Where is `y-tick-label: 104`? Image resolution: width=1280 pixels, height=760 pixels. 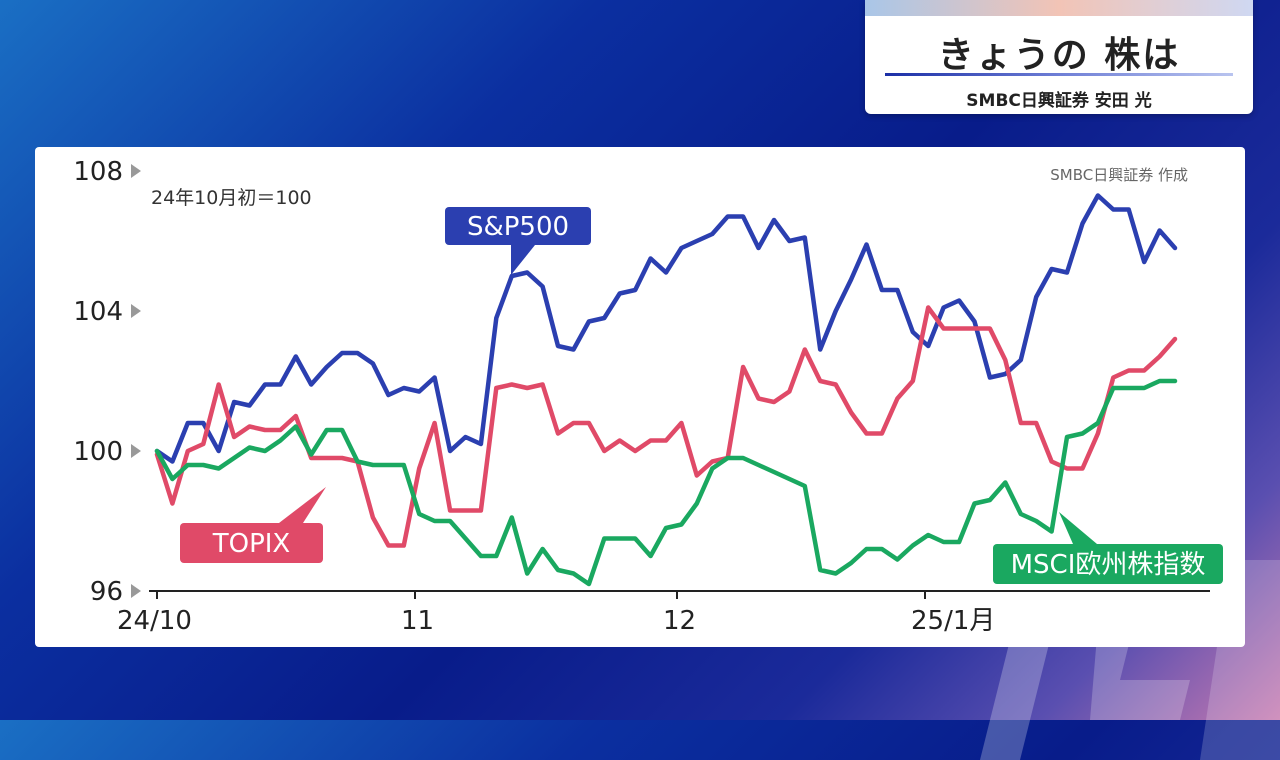 y-tick-label: 104 is located at coordinates (98, 312).